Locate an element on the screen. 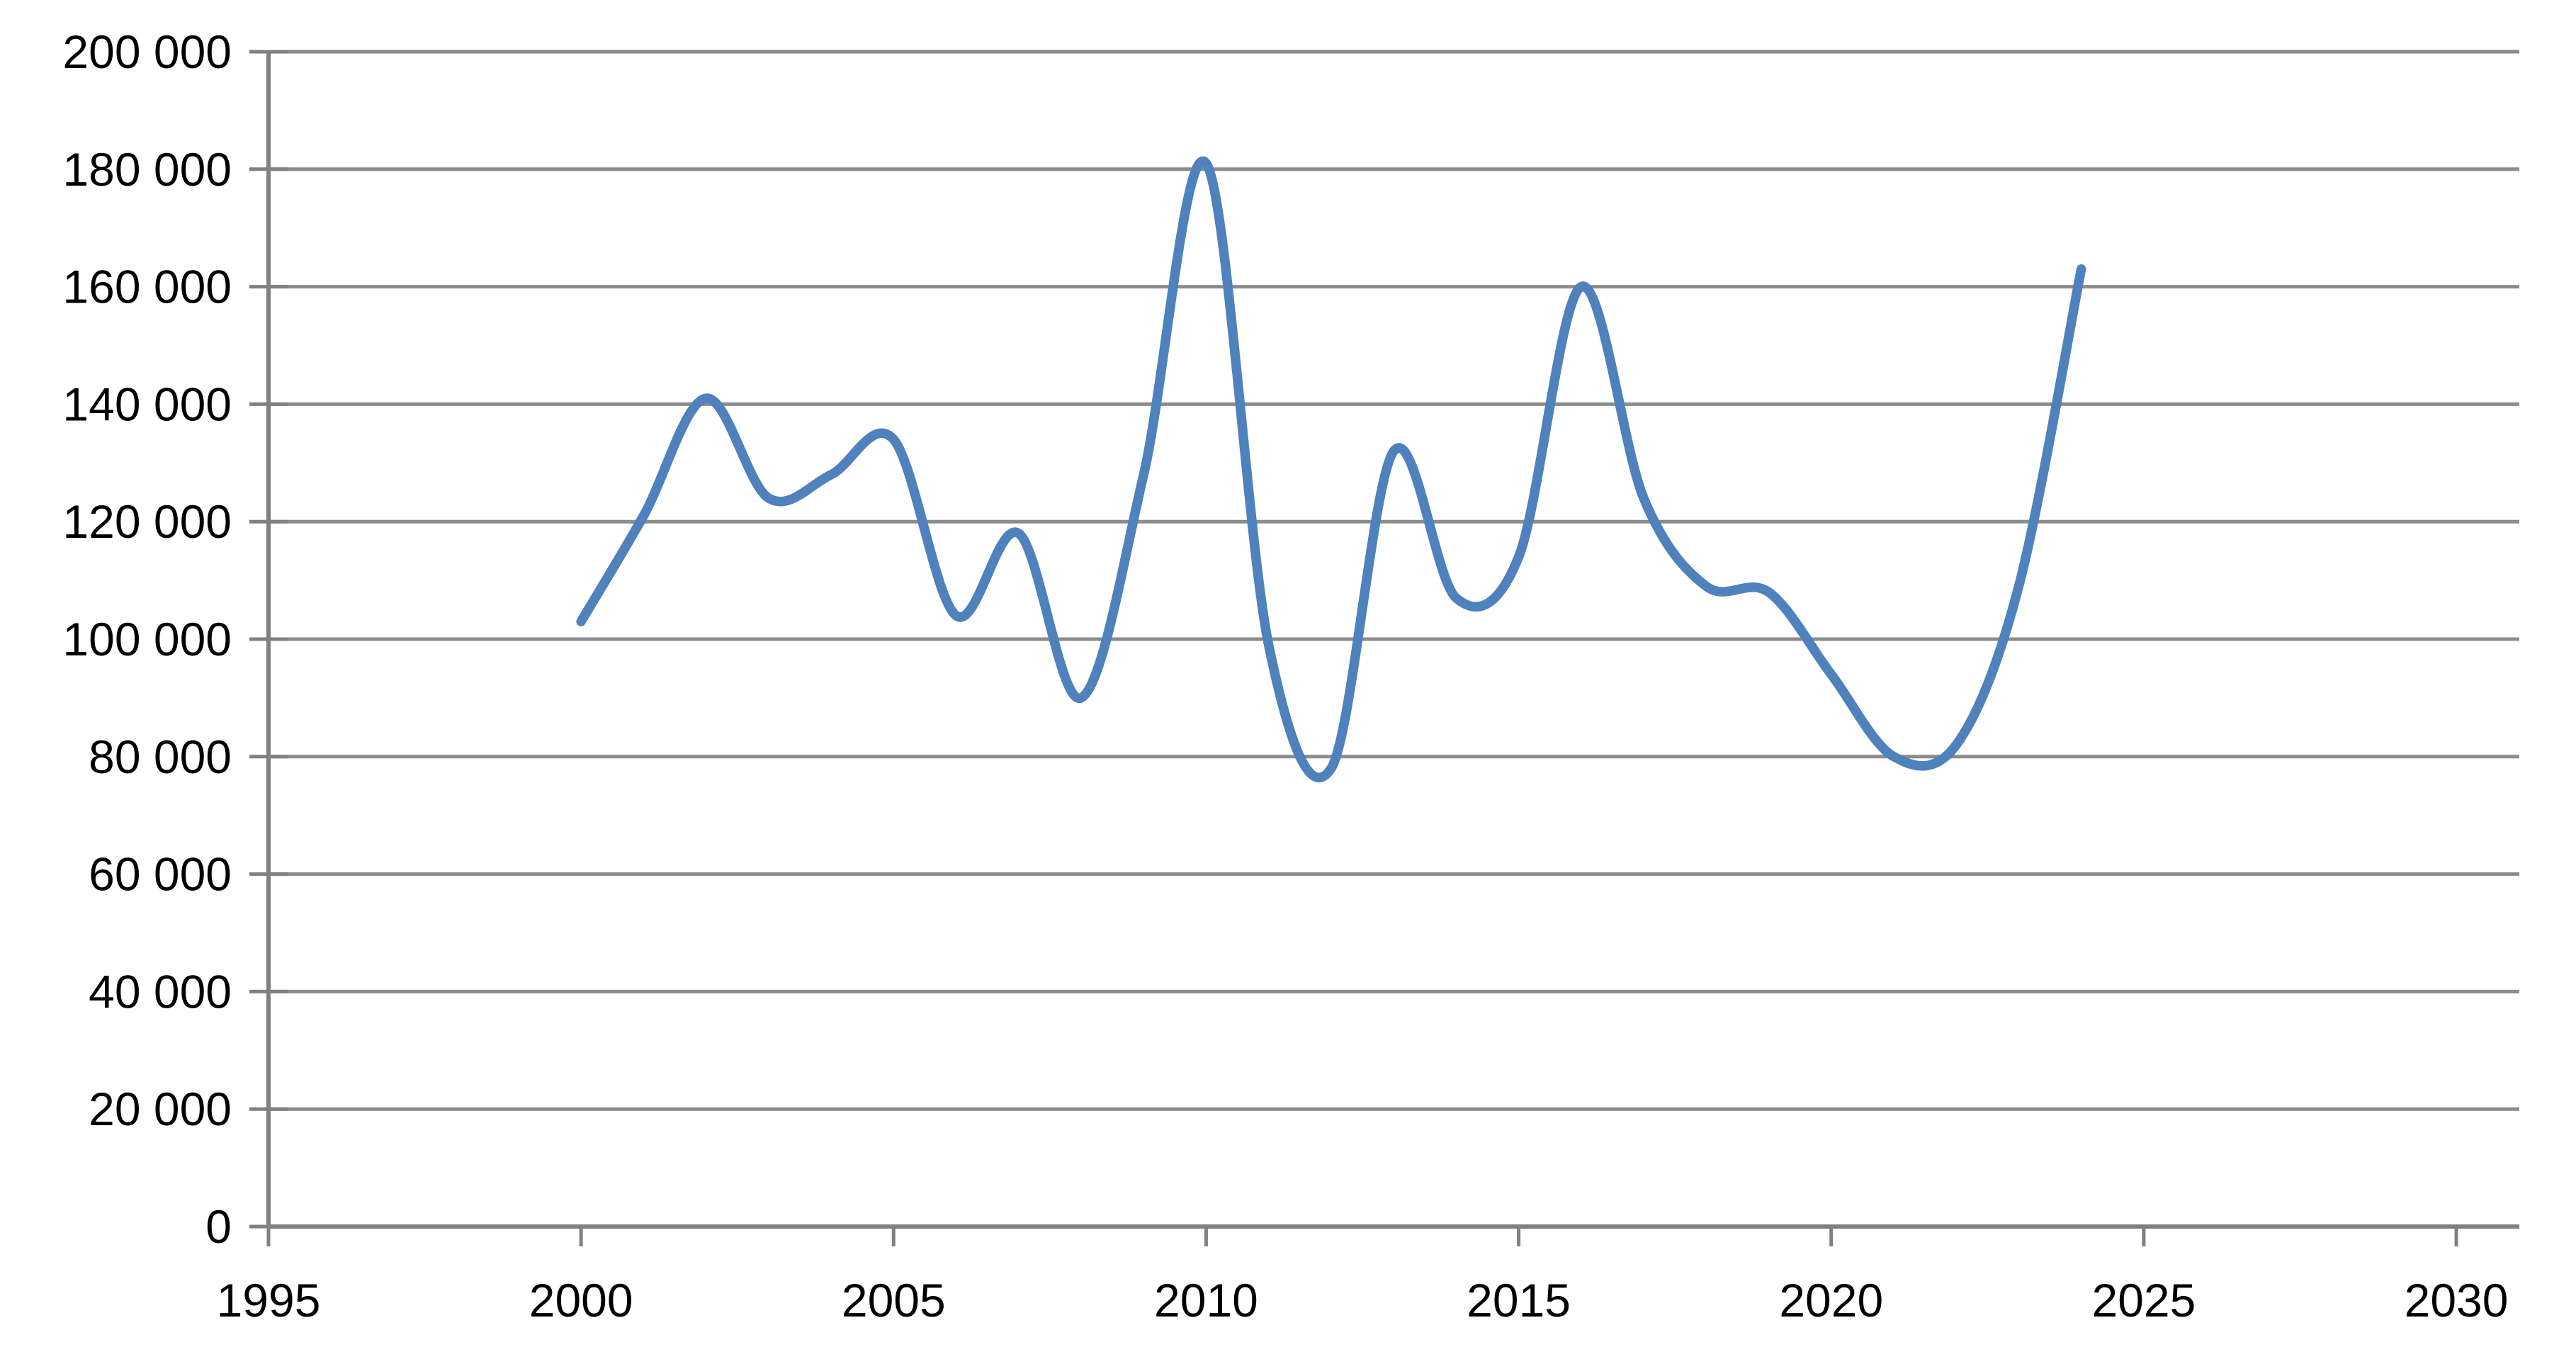 The height and width of the screenshot is (1364, 2576). x-tick-label: 2015 is located at coordinates (1519, 1300).